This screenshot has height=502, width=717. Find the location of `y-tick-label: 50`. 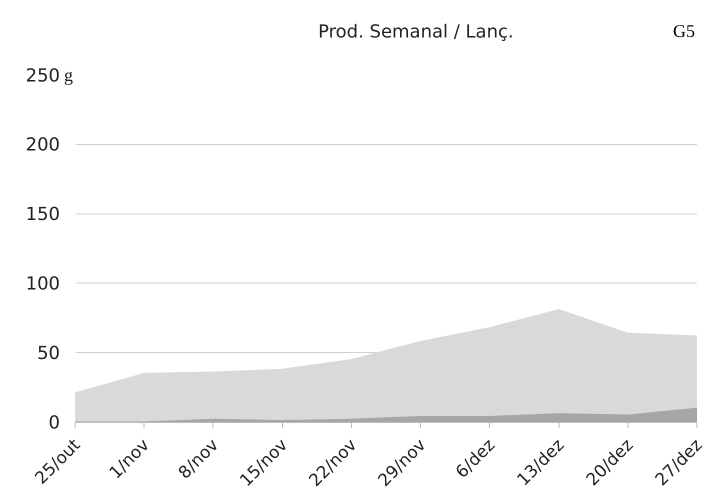

y-tick-label: 50 is located at coordinates (48, 353).